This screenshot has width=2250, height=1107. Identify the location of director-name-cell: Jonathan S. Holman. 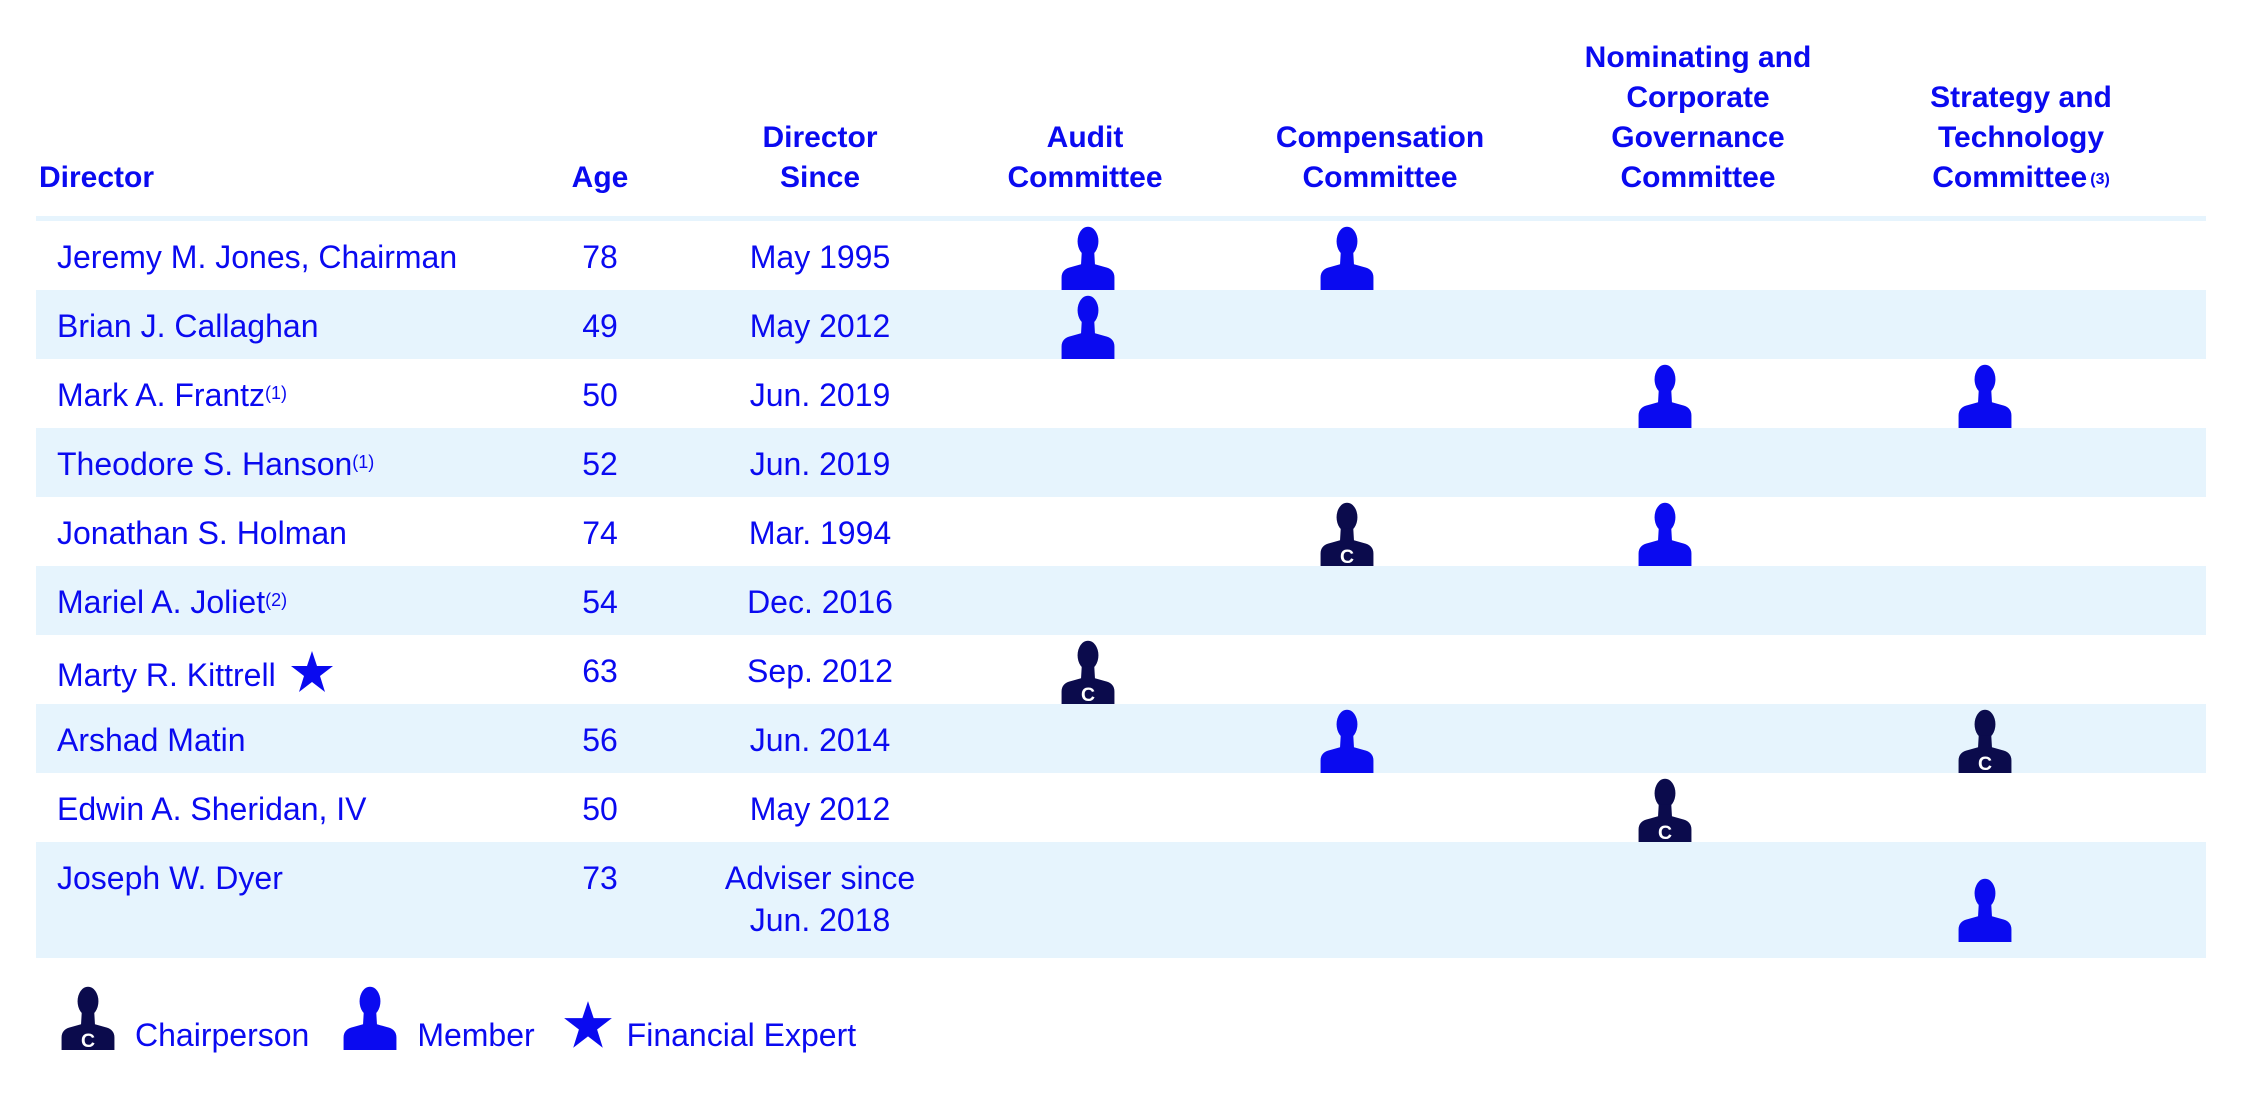
(202, 533).